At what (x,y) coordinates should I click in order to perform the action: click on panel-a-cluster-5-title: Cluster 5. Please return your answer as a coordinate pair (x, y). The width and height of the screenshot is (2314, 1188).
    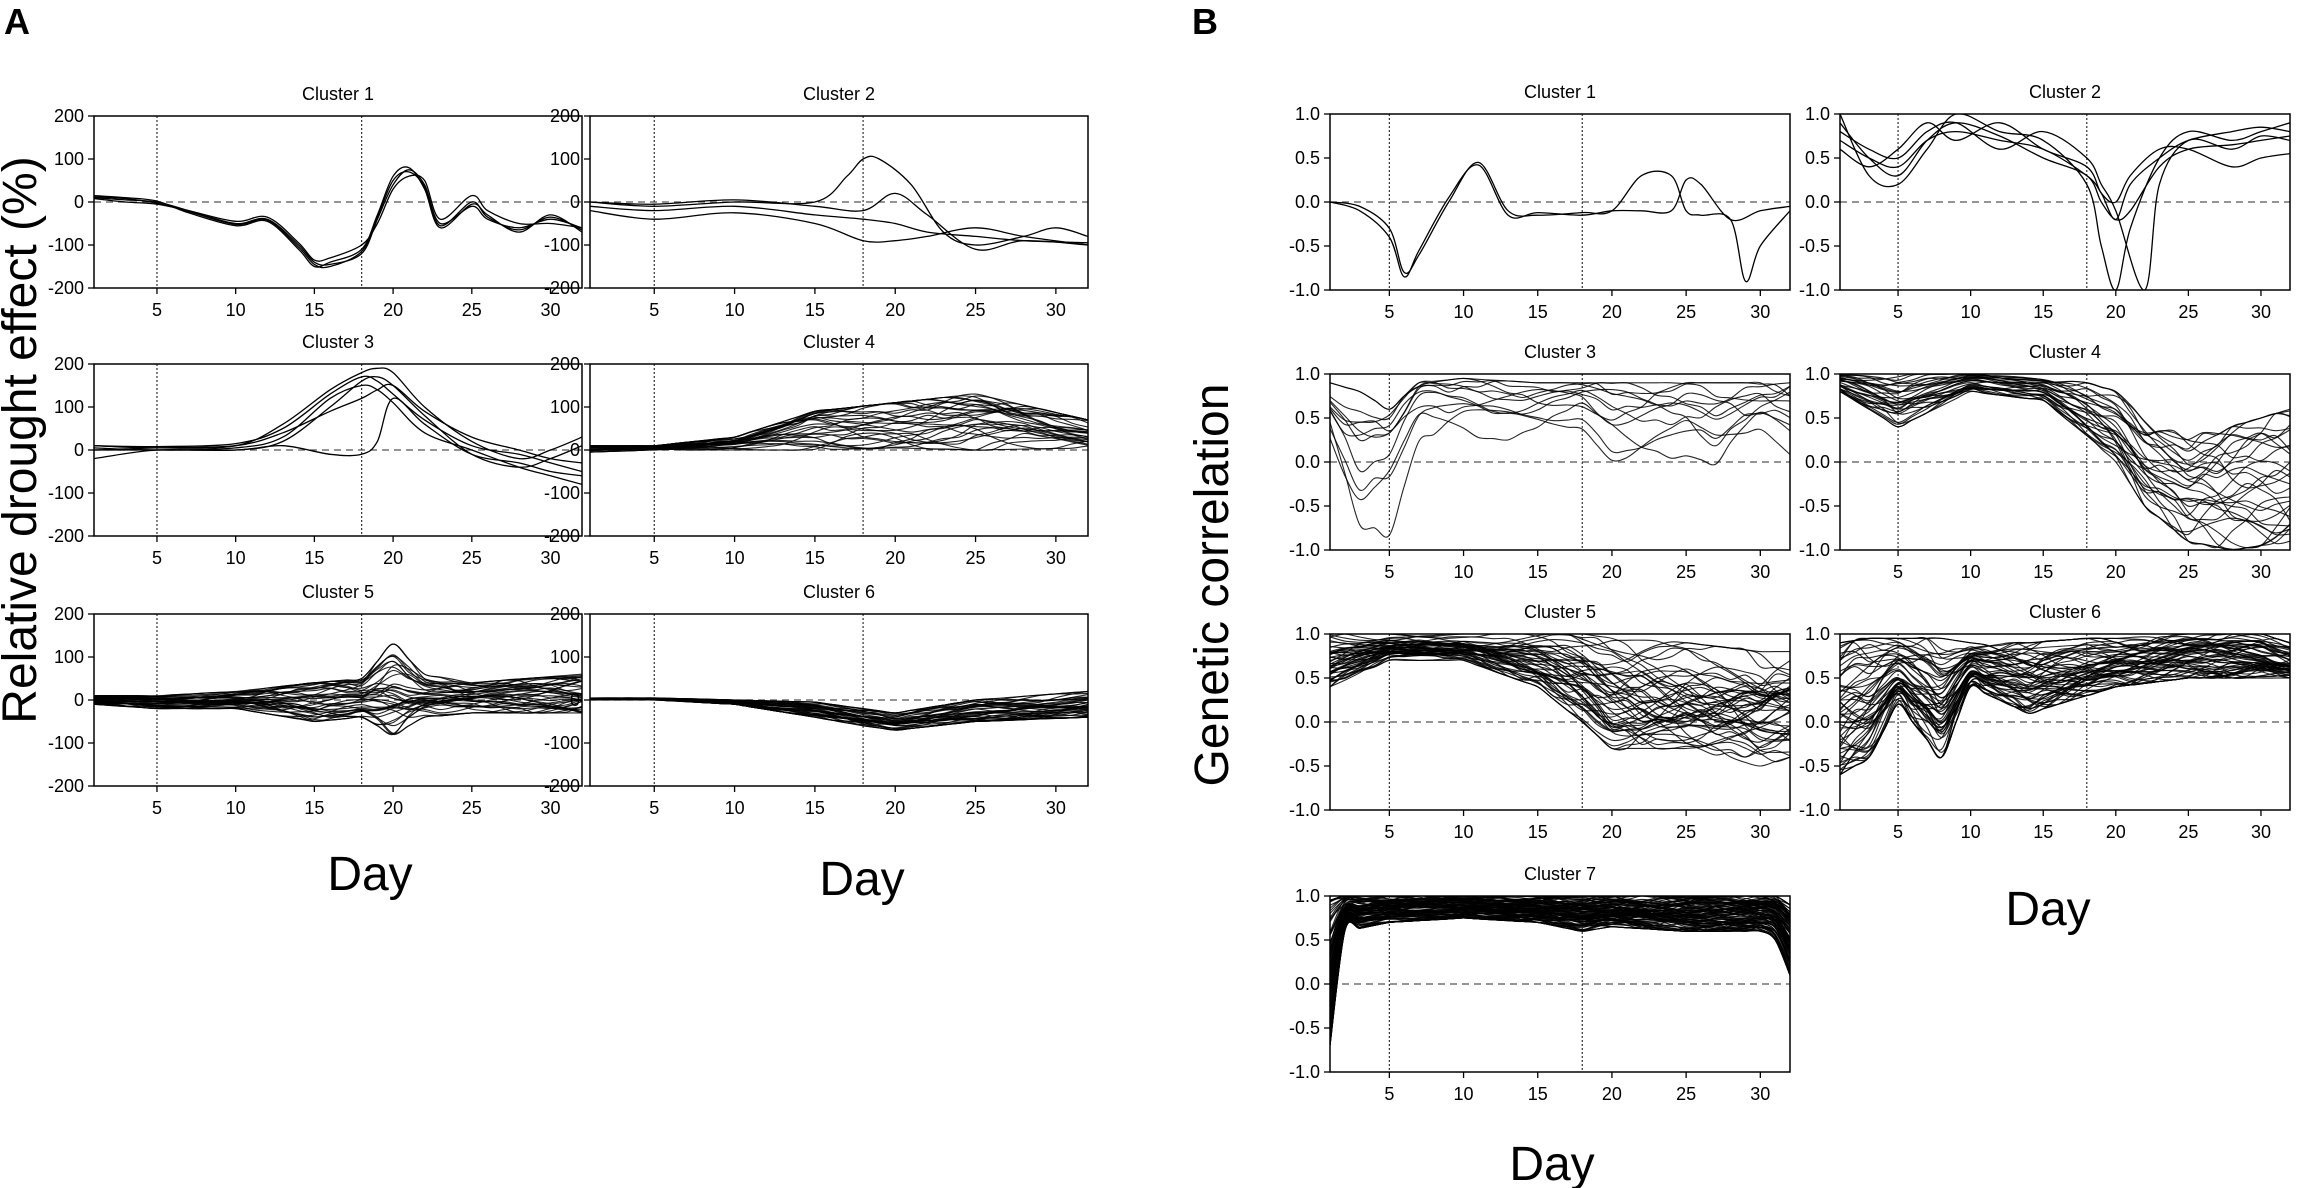
    Looking at the image, I should click on (338, 592).